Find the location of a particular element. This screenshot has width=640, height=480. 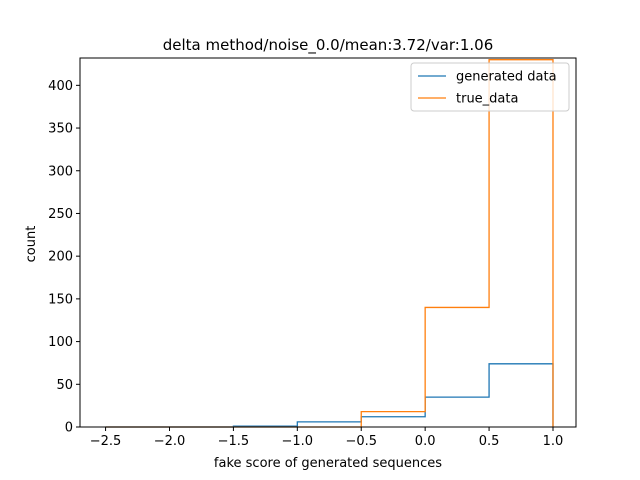

x-tick-label: 0.5 is located at coordinates (489, 441).